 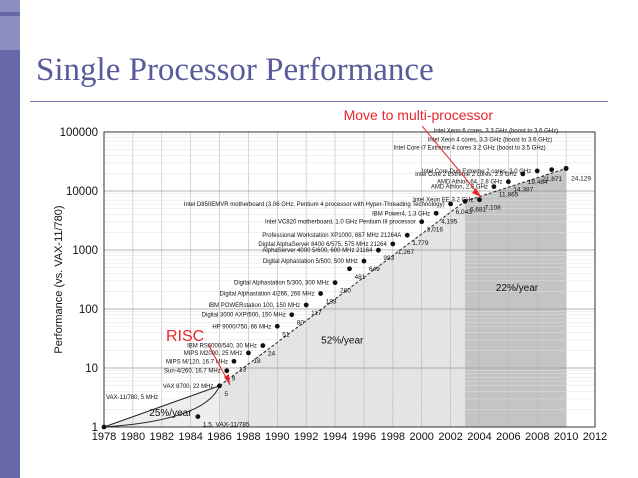 What do you see at coordinates (132, 398) in the screenshot?
I see `data-point-label: VAX-11/780, 5 MHz` at bounding box center [132, 398].